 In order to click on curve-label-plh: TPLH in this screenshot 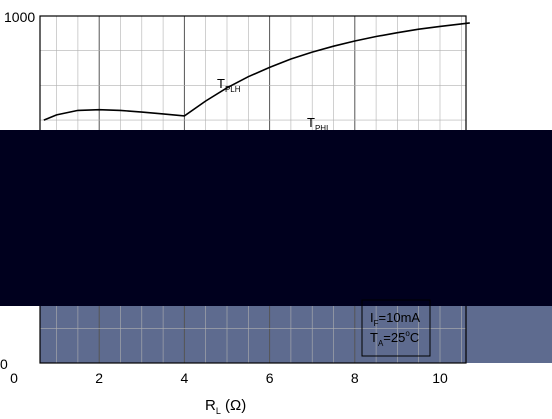, I will do `click(229, 85)`.